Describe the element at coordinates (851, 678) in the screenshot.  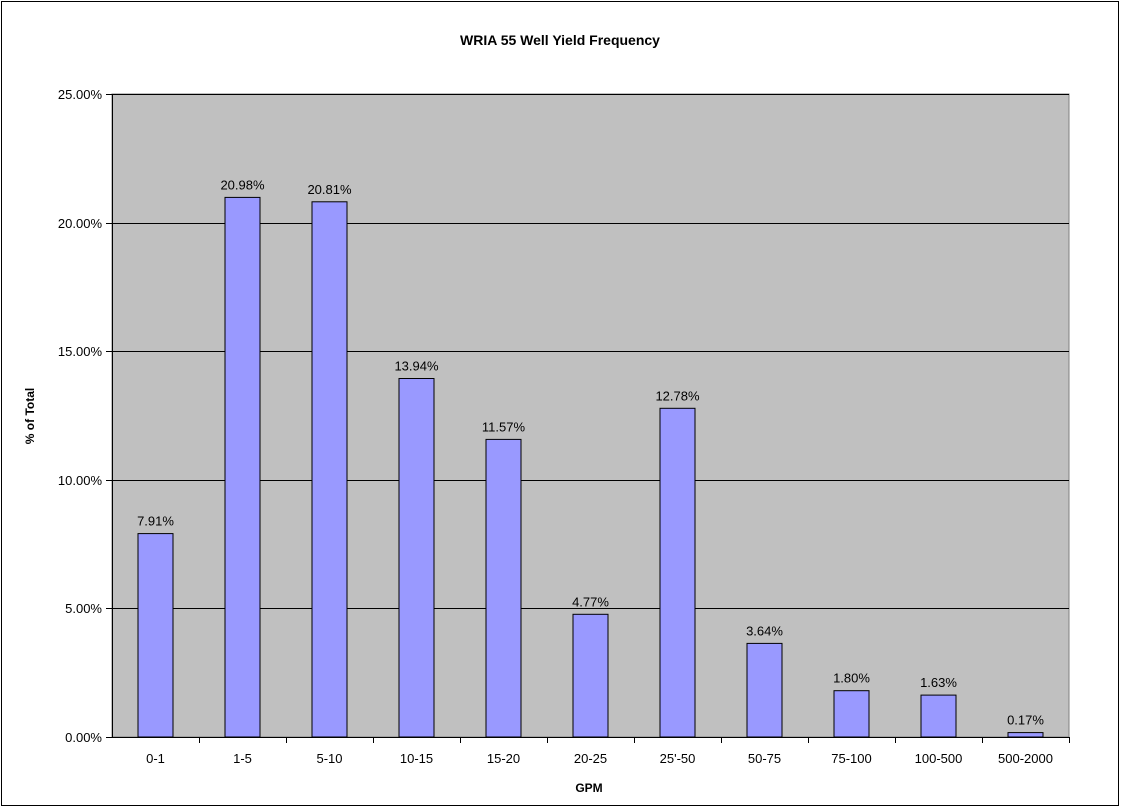
I see `data-label: 1.80%` at that location.